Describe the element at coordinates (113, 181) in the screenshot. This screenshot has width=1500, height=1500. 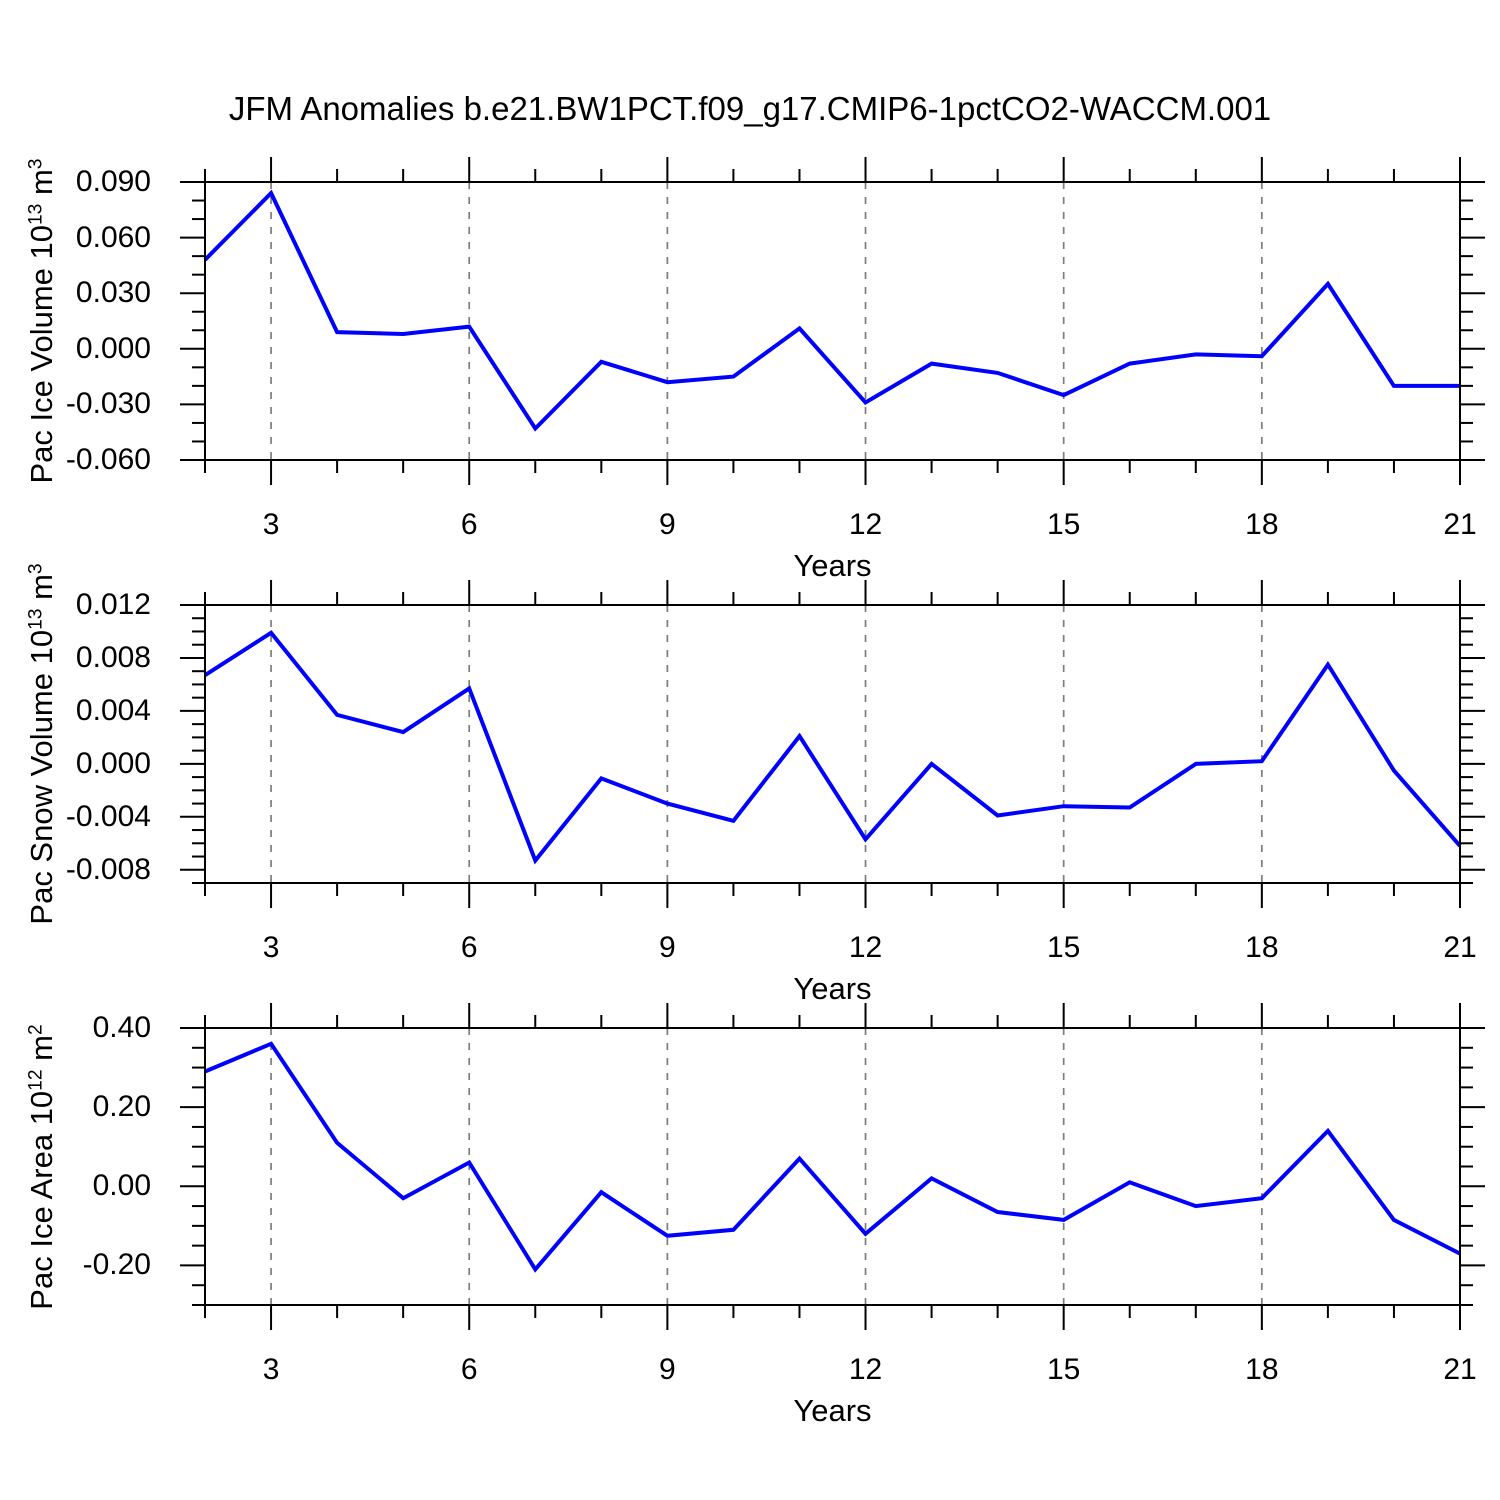
I see `y-tick-label: 0.090` at that location.